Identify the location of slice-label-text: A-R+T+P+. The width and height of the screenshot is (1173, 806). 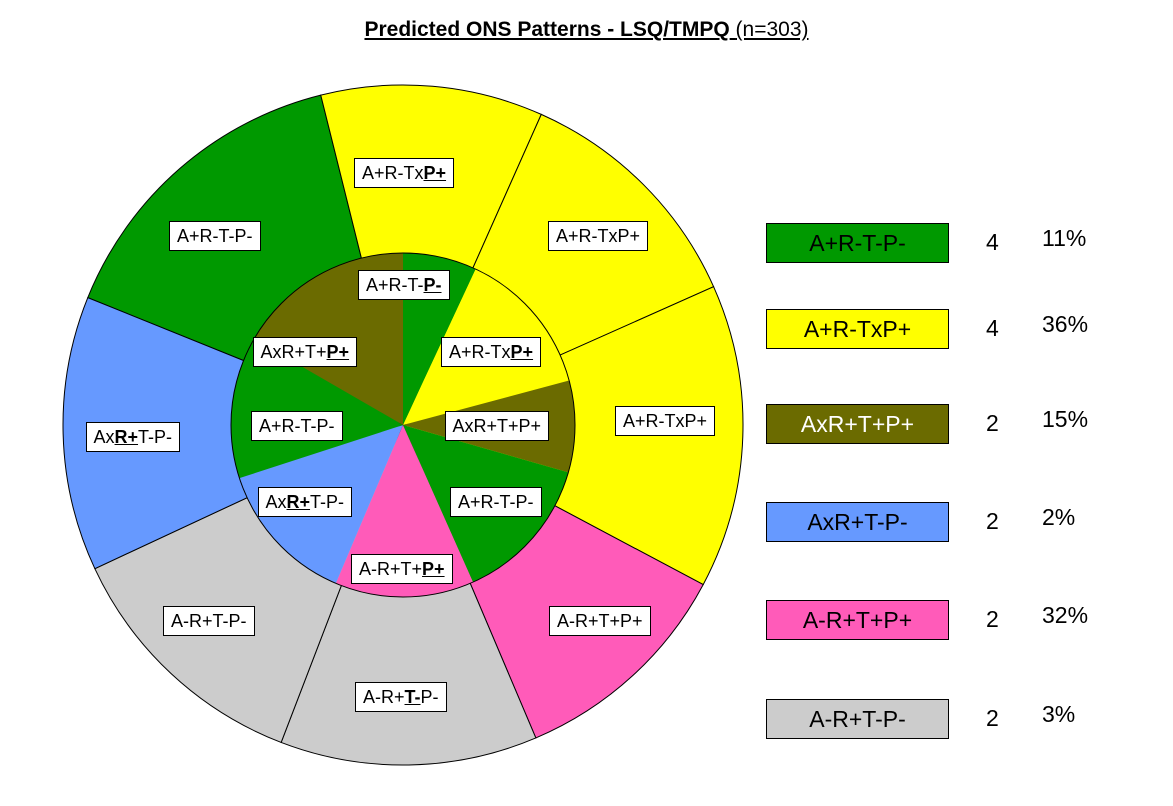
(600, 621).